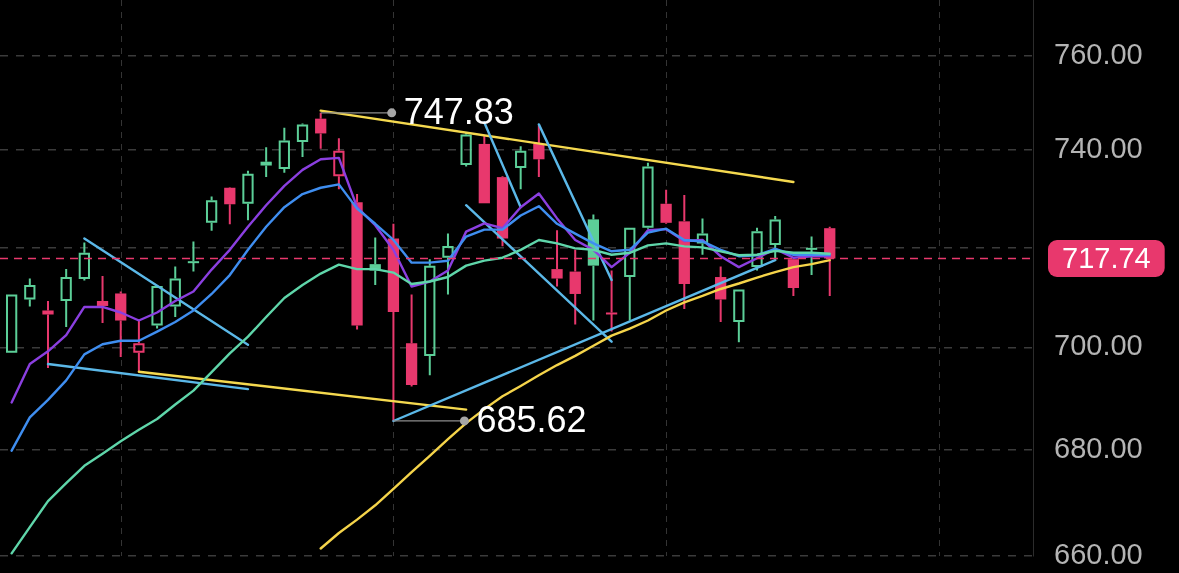  Describe the element at coordinates (1098, 345) in the screenshot. I see `y-tick-label: 700.00` at that location.